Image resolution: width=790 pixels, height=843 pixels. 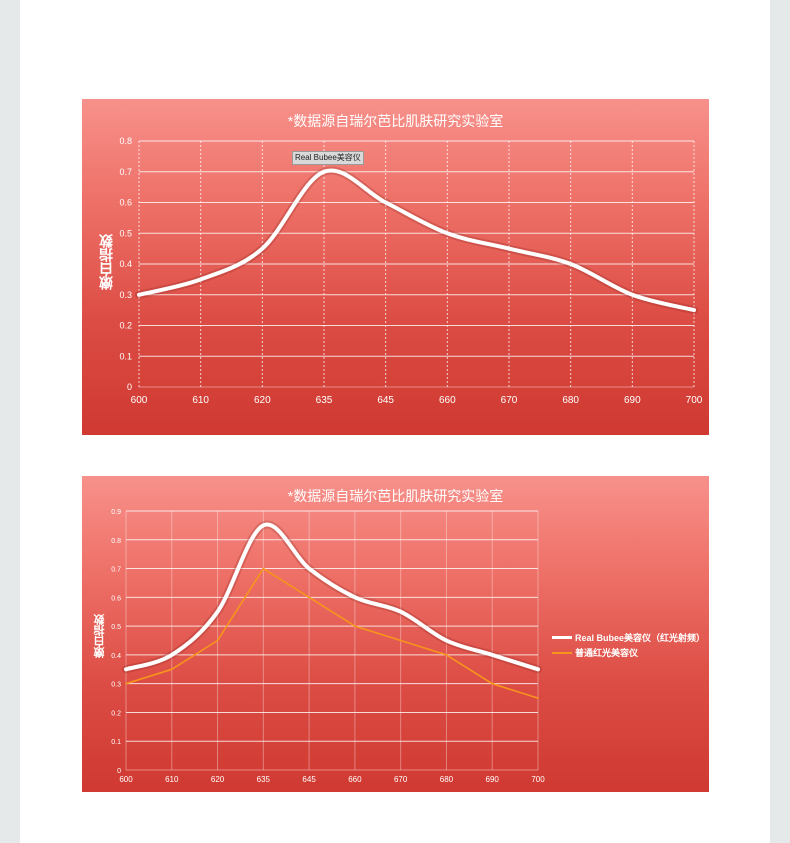 I want to click on chart-1-series-0-shadow, so click(x=416, y=240).